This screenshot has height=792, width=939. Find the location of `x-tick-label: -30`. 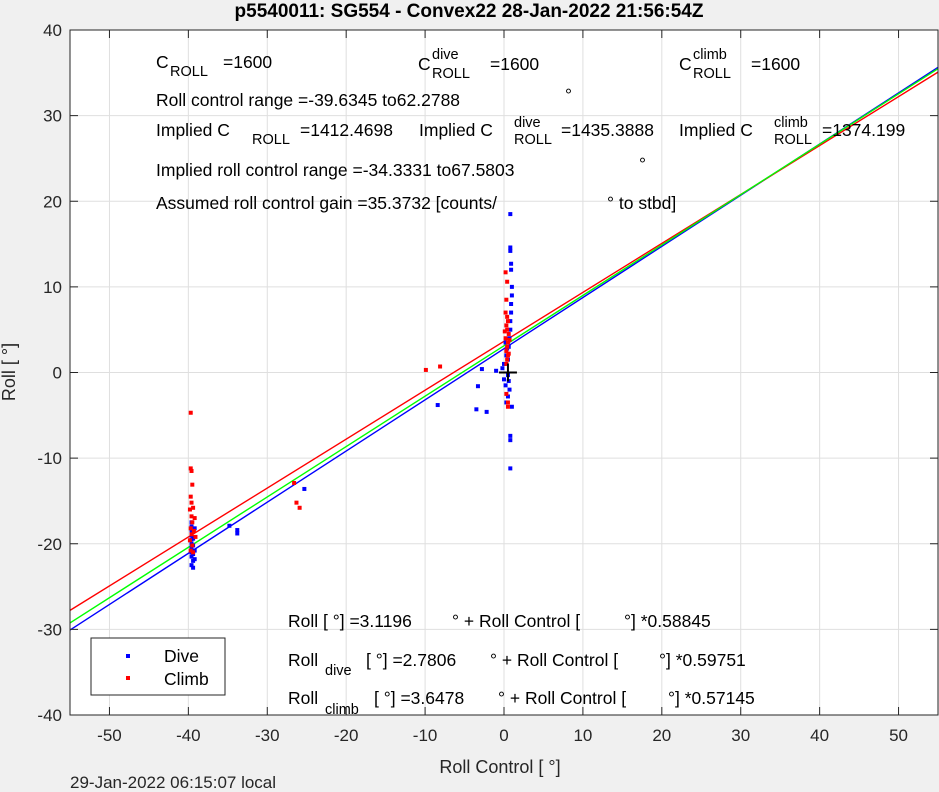

x-tick-label: -30 is located at coordinates (267, 735).